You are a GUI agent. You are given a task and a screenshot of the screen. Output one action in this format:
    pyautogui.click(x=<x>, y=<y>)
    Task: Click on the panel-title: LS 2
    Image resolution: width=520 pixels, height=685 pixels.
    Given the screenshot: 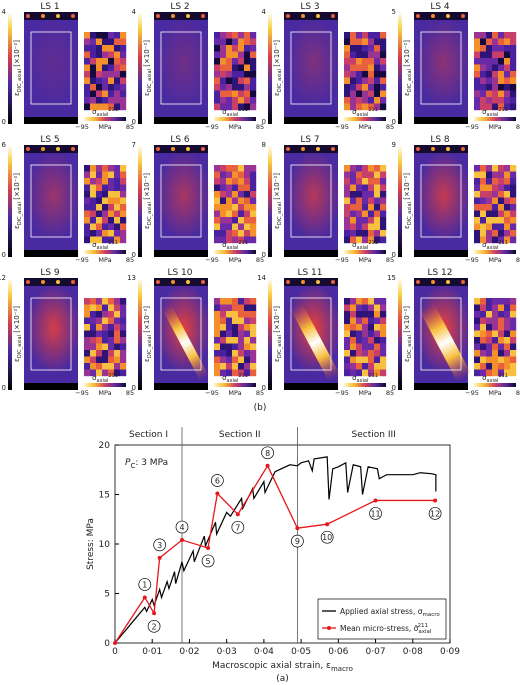 What is the action you would take?
    pyautogui.click(x=179, y=7)
    